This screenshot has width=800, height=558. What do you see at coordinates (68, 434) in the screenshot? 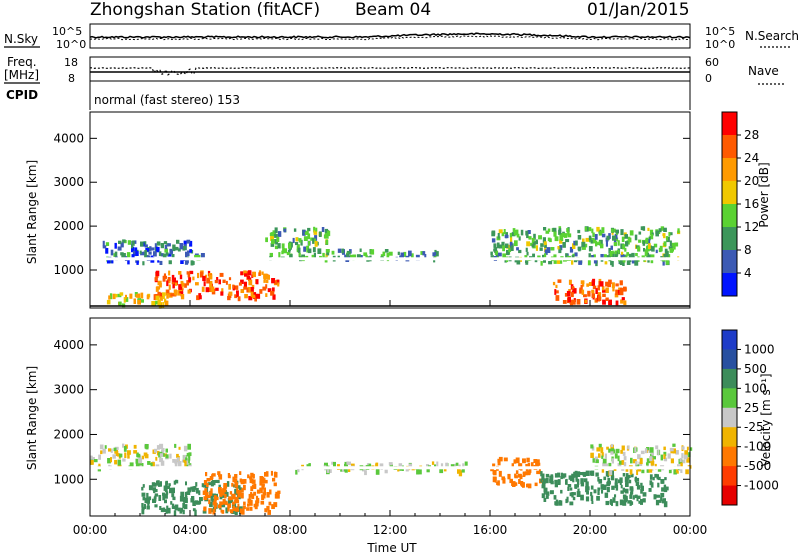
I see `range-tick-label: 2000` at bounding box center [68, 434].